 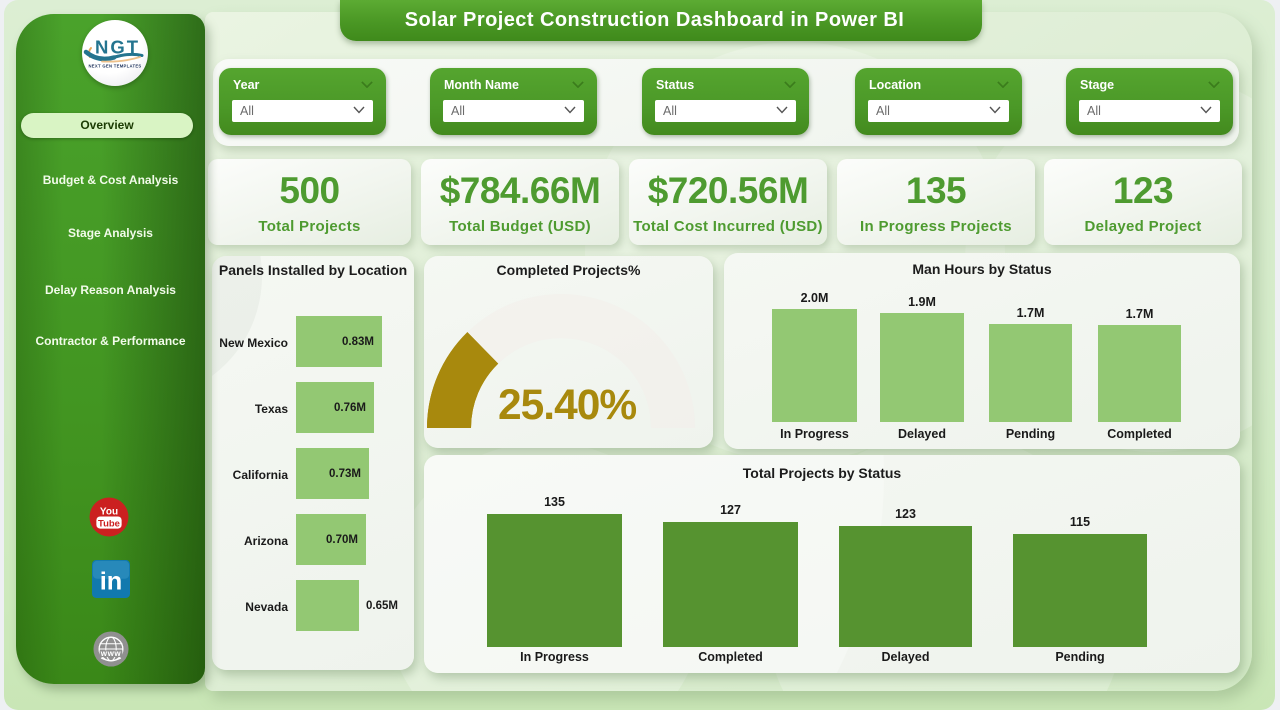 What do you see at coordinates (110, 653) in the screenshot?
I see `svg-text: www` at bounding box center [110, 653].